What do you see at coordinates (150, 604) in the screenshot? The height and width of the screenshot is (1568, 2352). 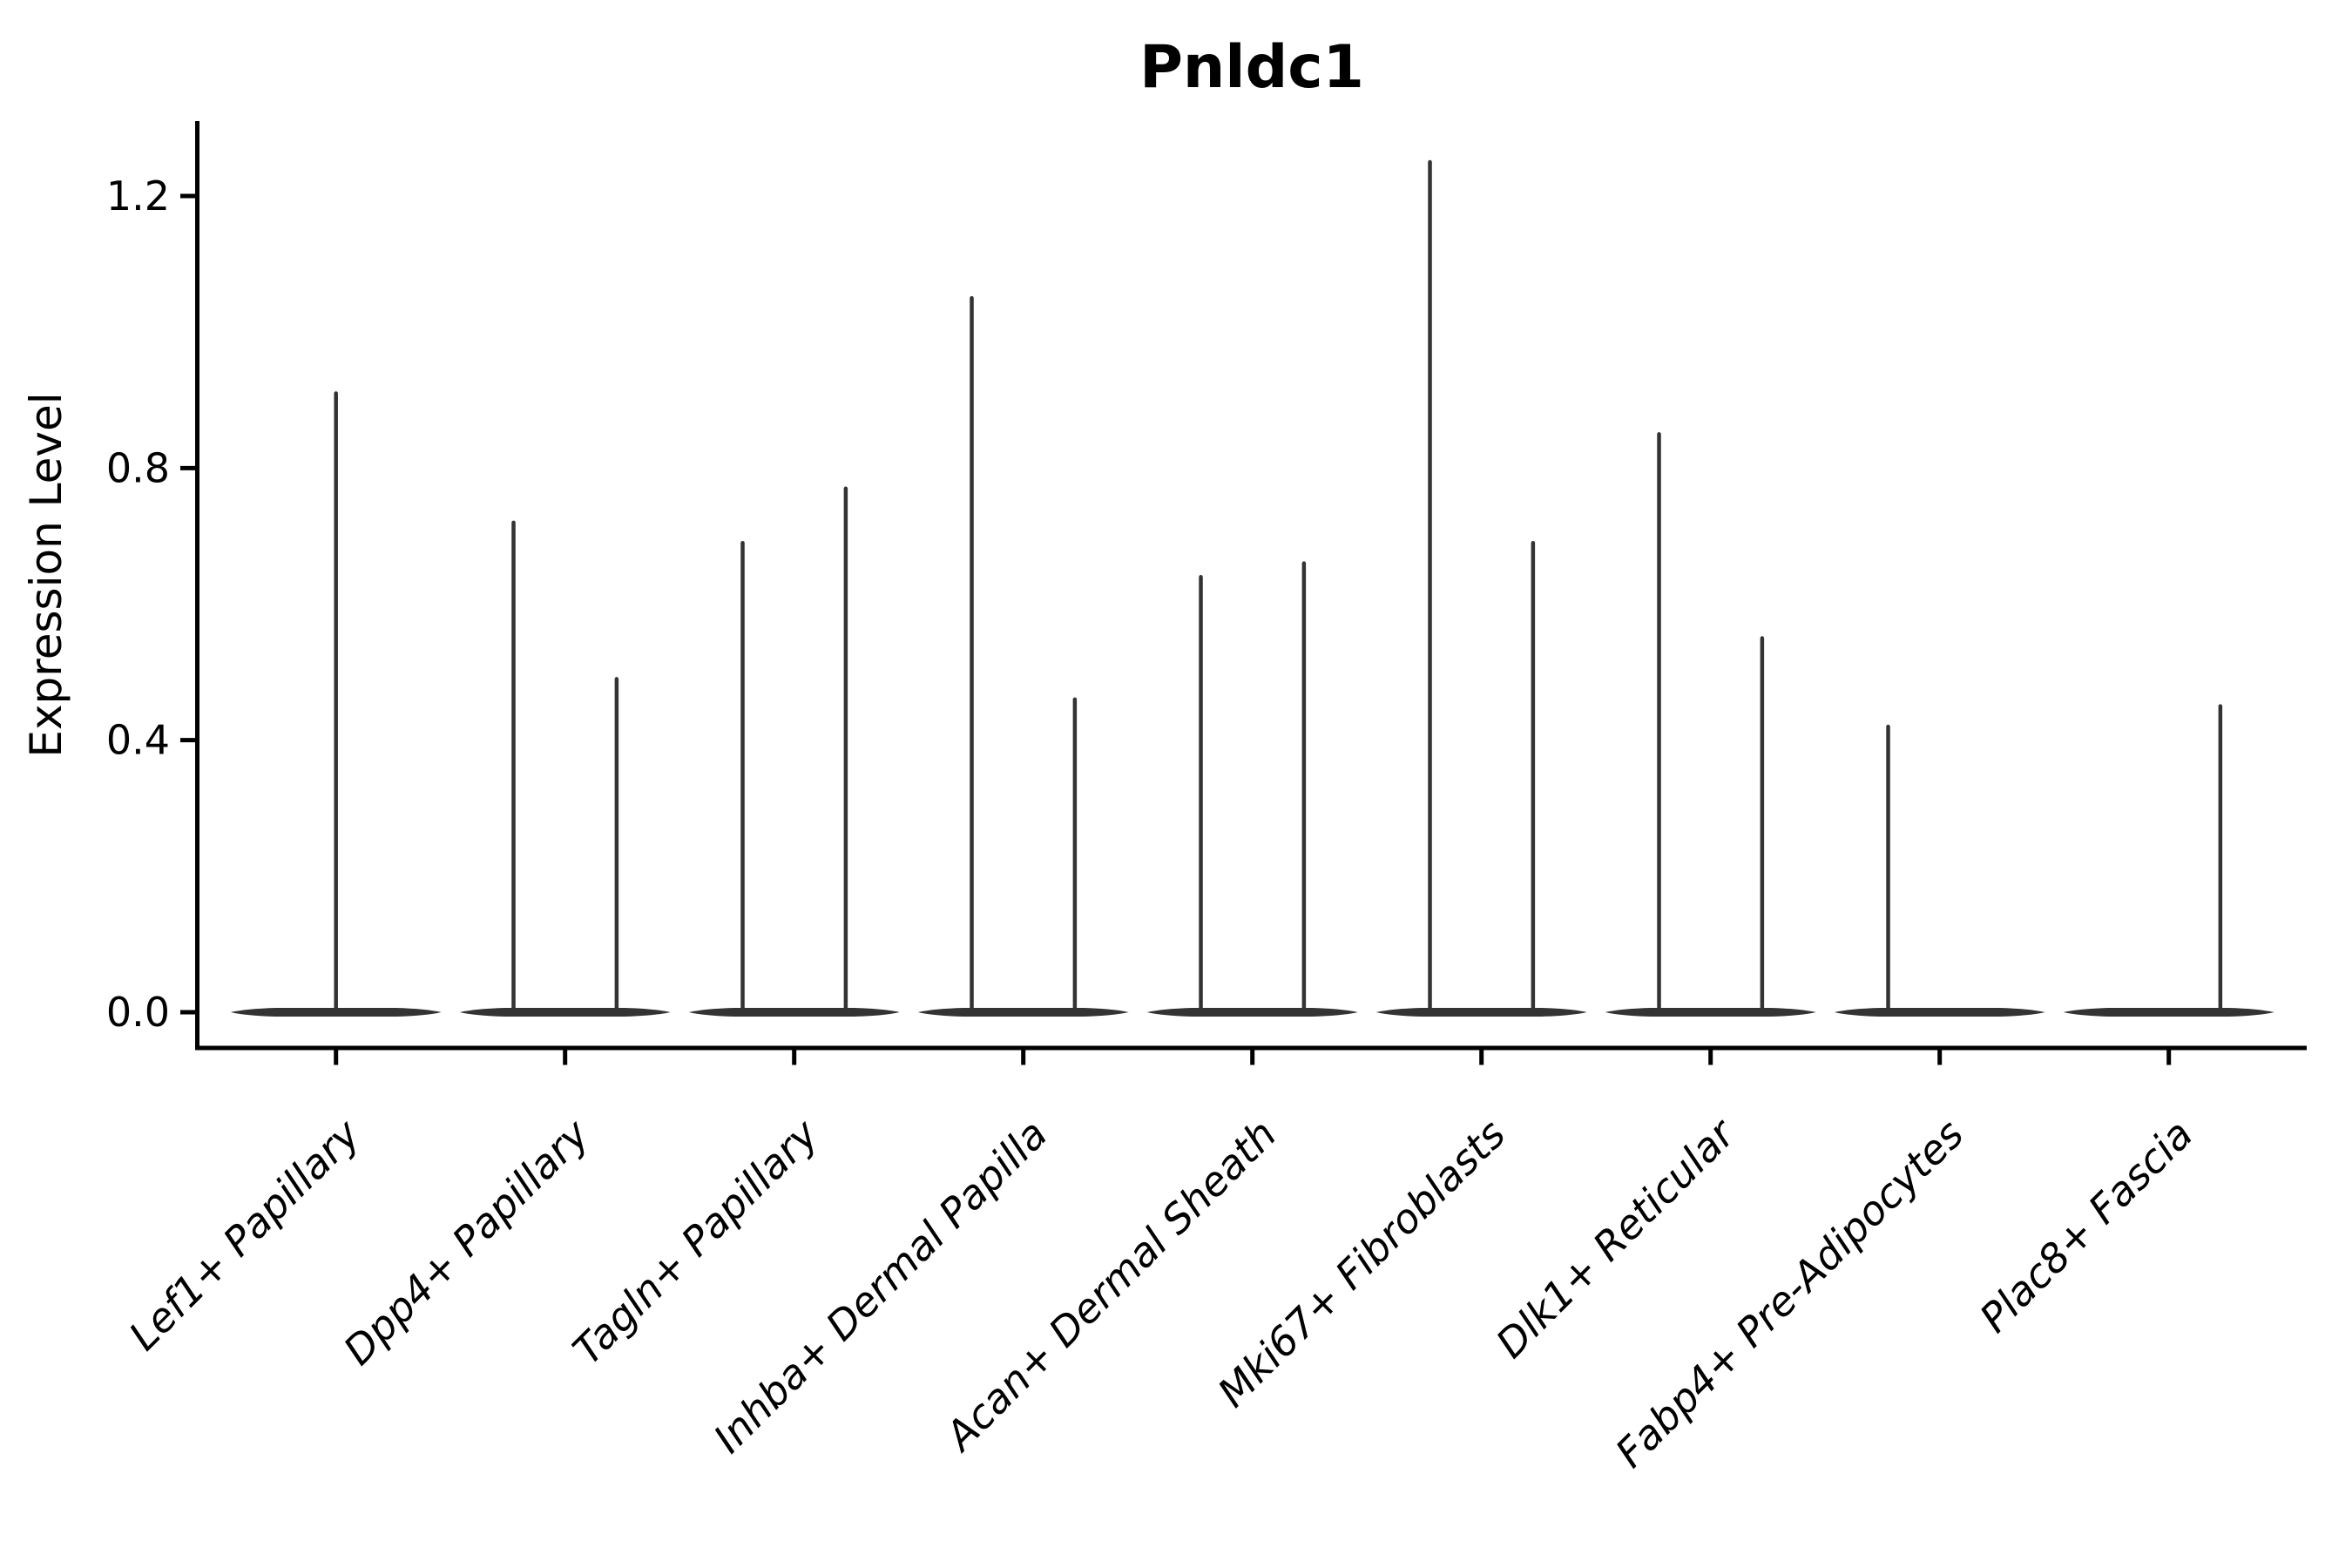 I see `y-ticks-layer: 0.0 0.4 0.8 1.2` at bounding box center [150, 604].